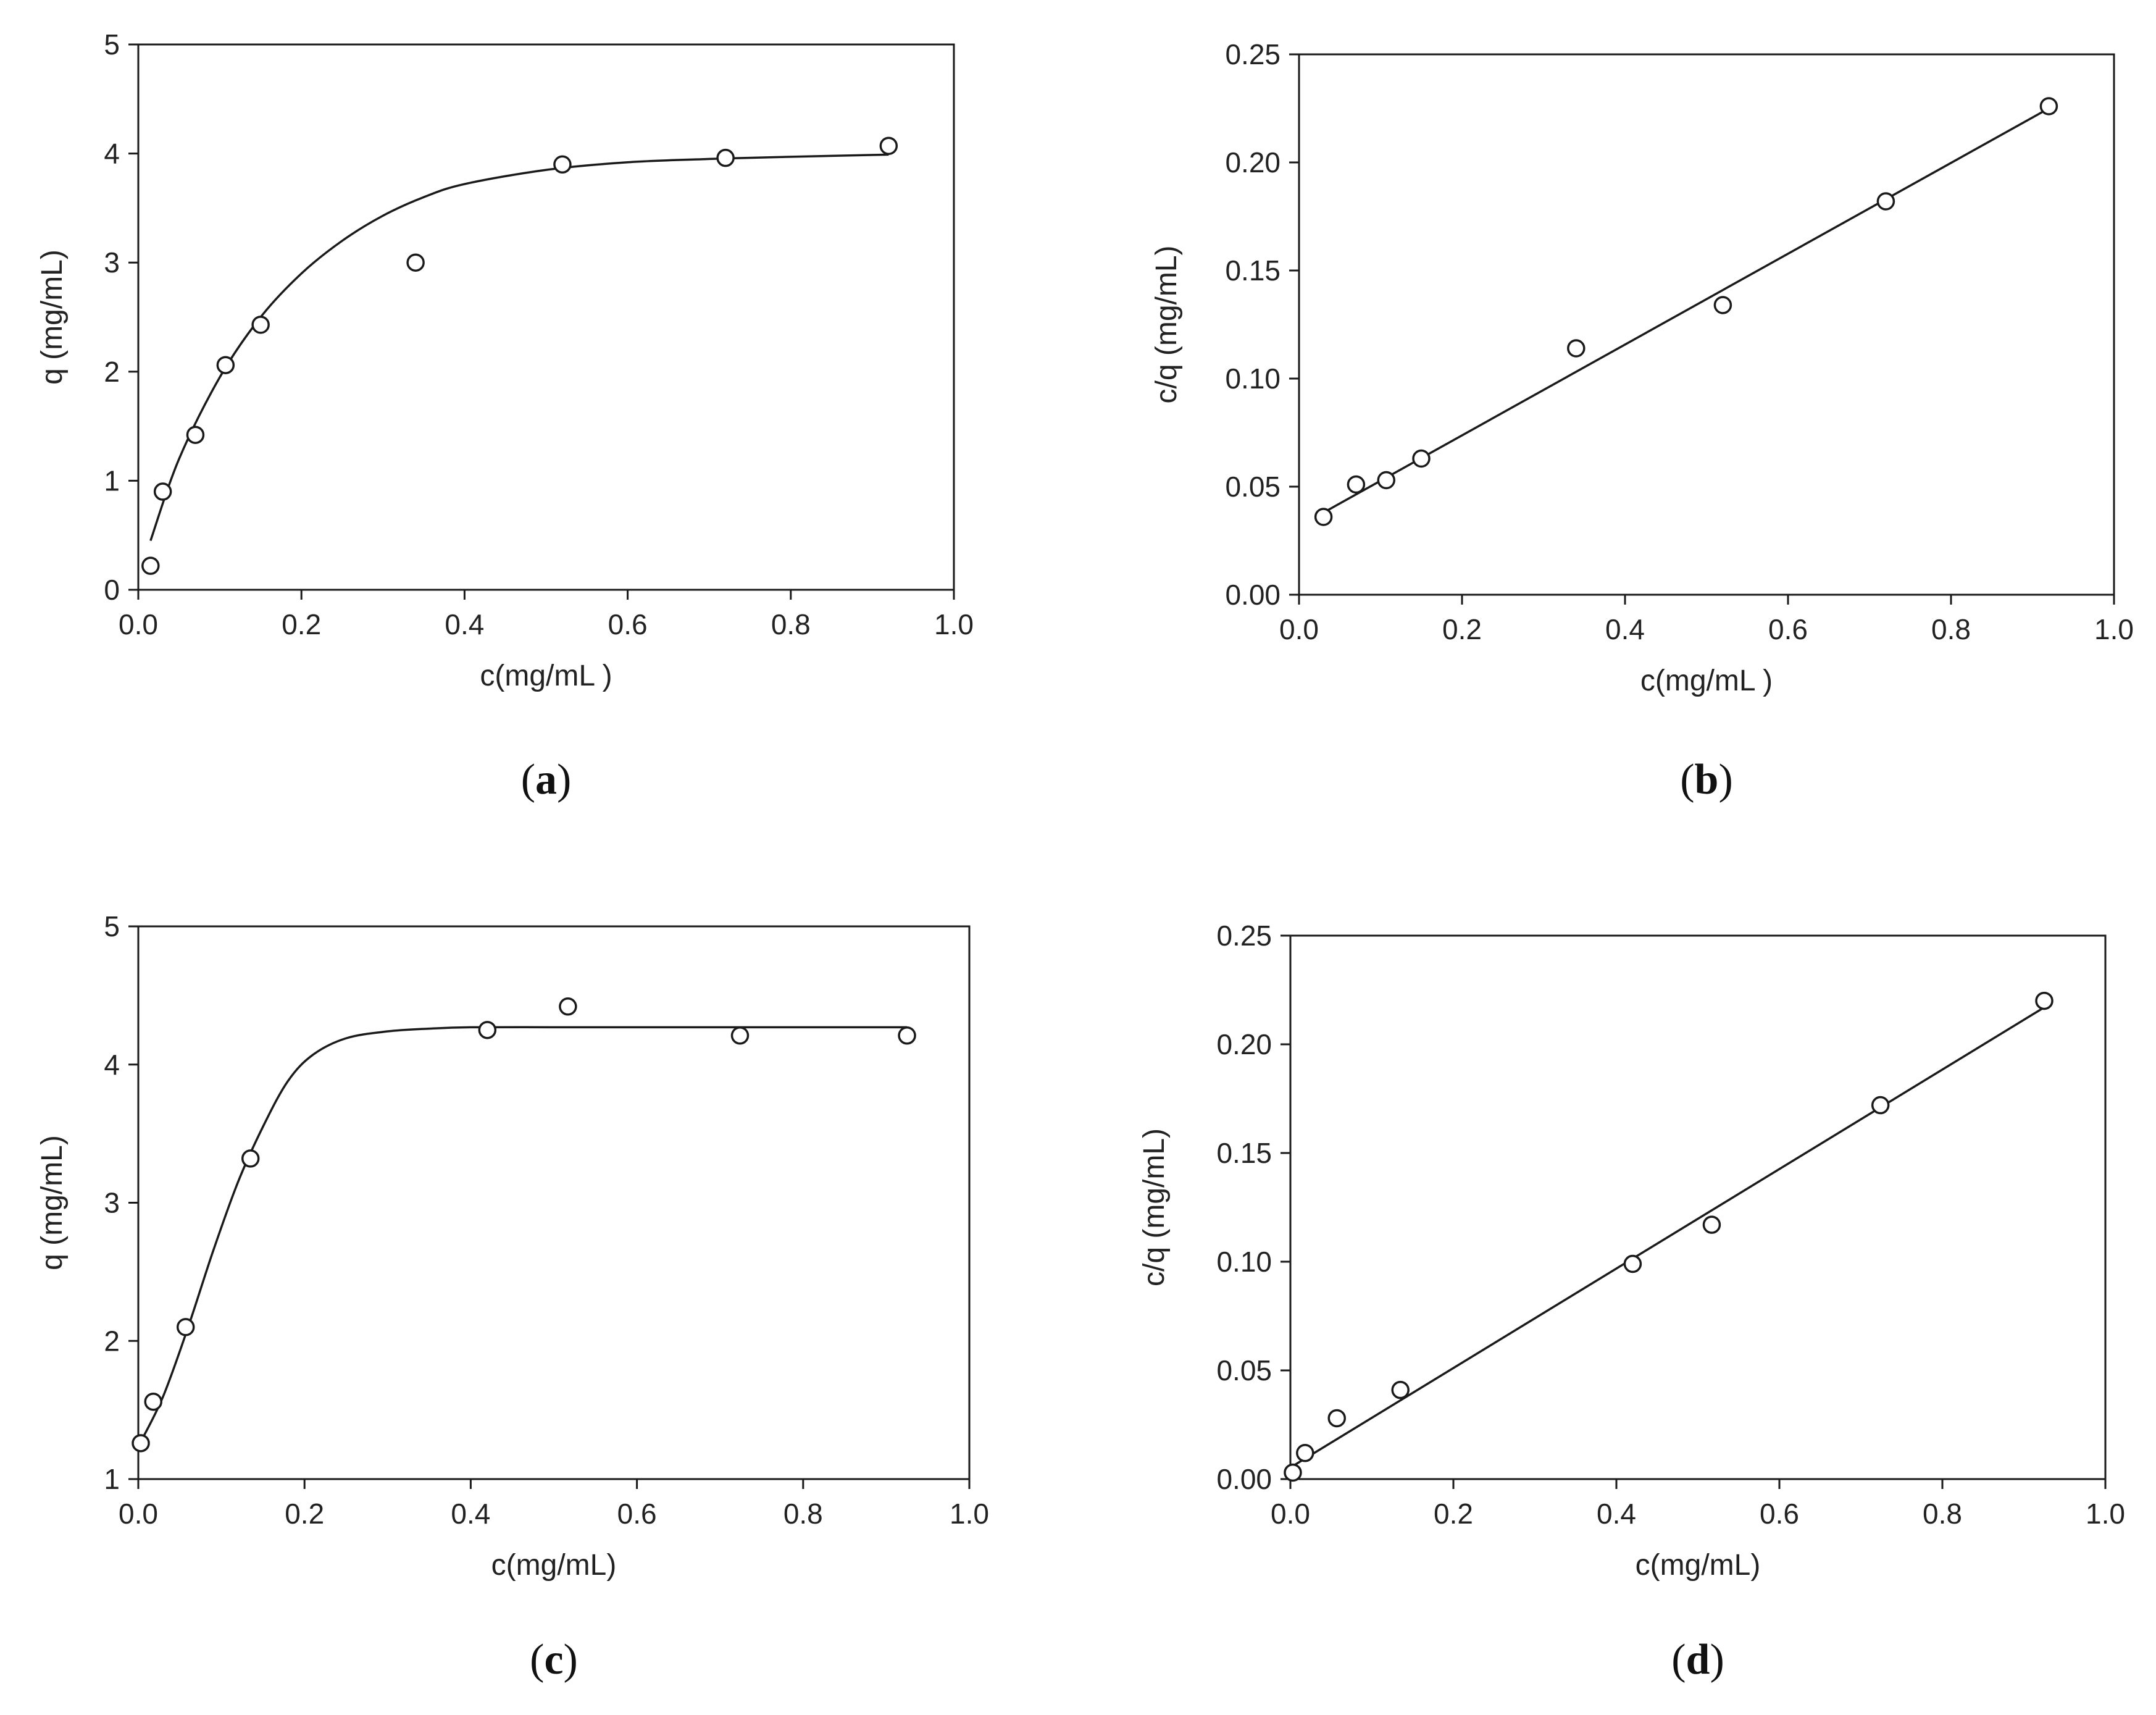 The image size is (2156, 1715). What do you see at coordinates (112, 590) in the screenshot?
I see `y-tick-label: 0` at bounding box center [112, 590].